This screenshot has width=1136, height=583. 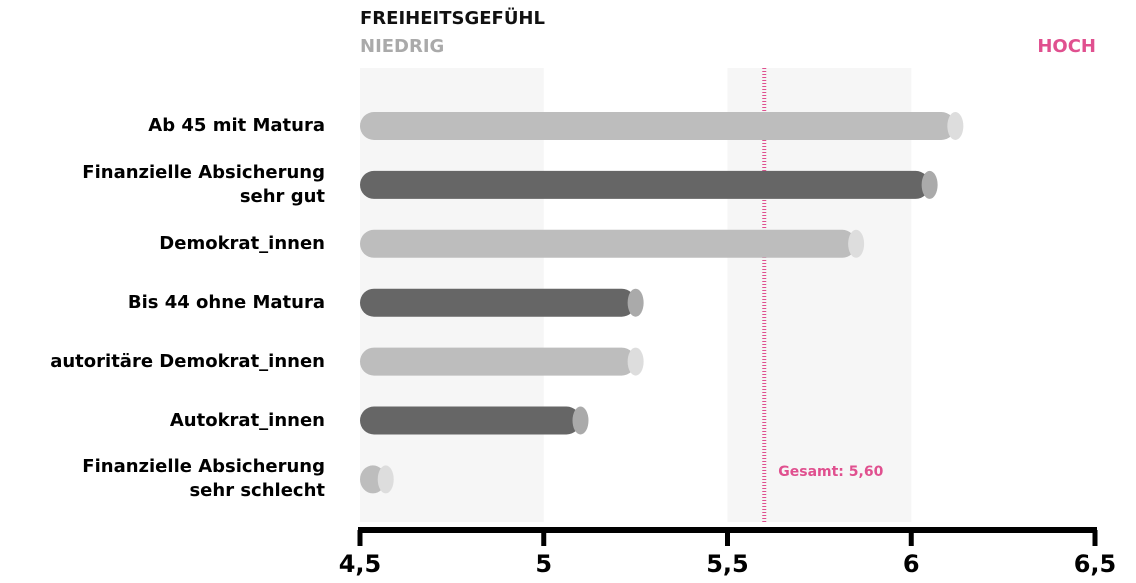 I want to click on x-tick-label: 6,5, so click(x=1095, y=564).